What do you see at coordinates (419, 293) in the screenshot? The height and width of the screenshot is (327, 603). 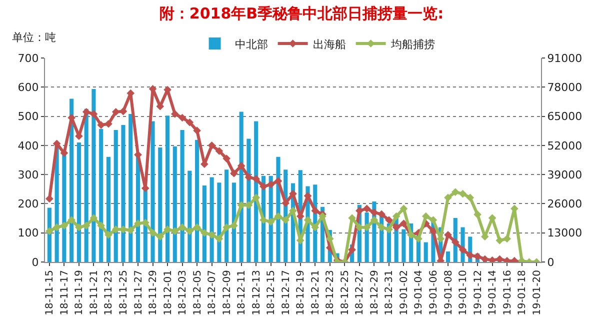 I see `x-tick-label: 19-01-04` at bounding box center [419, 293].